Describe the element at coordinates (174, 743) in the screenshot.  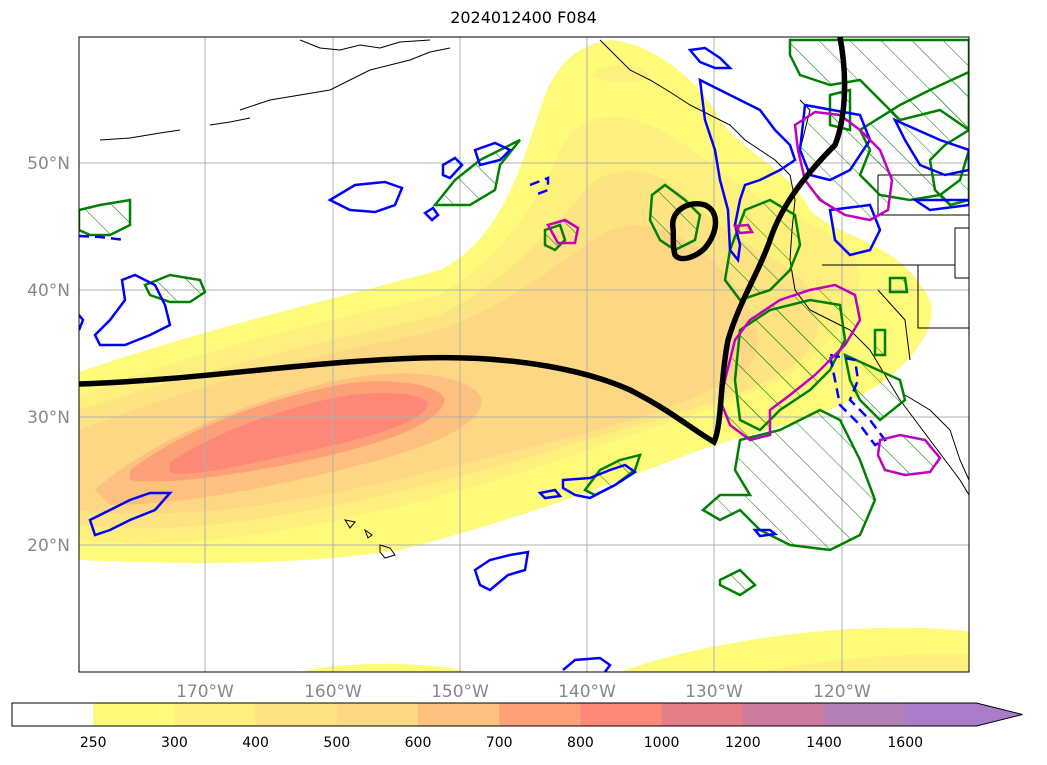
I see `colorbar-tick-label: 300` at that location.